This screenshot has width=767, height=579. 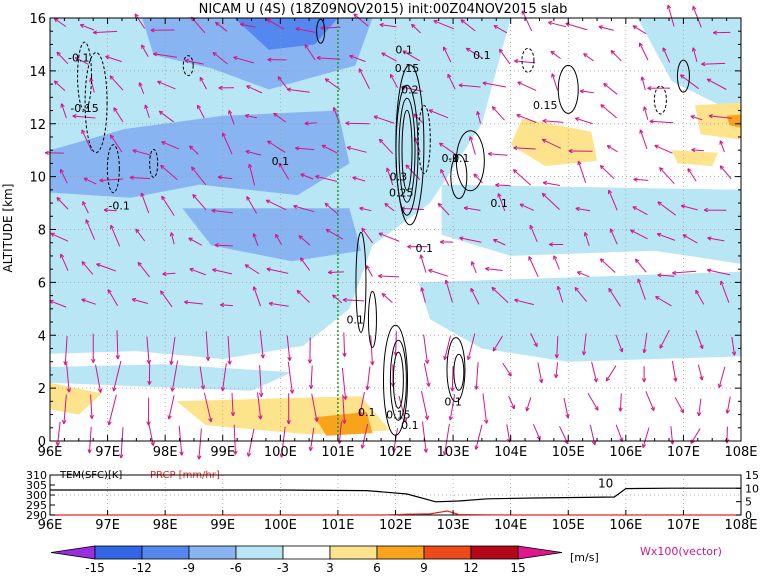 What do you see at coordinates (540, 552) in the screenshot?
I see `colorbar-high-arrow` at bounding box center [540, 552].